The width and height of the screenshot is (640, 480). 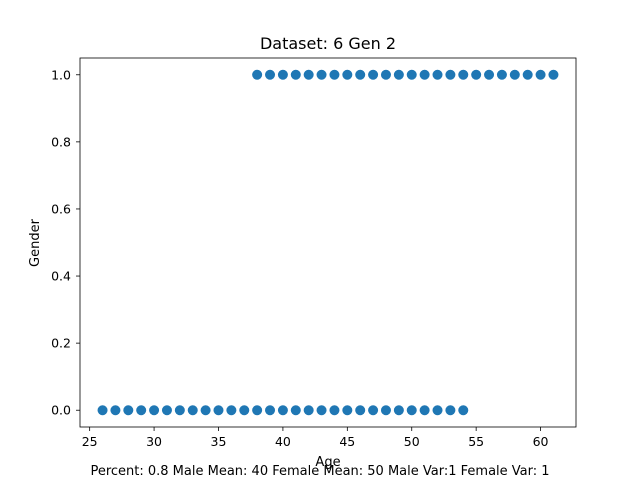 What do you see at coordinates (328, 43) in the screenshot?
I see `chart-title: Dataset: 6 Gen 2` at bounding box center [328, 43].